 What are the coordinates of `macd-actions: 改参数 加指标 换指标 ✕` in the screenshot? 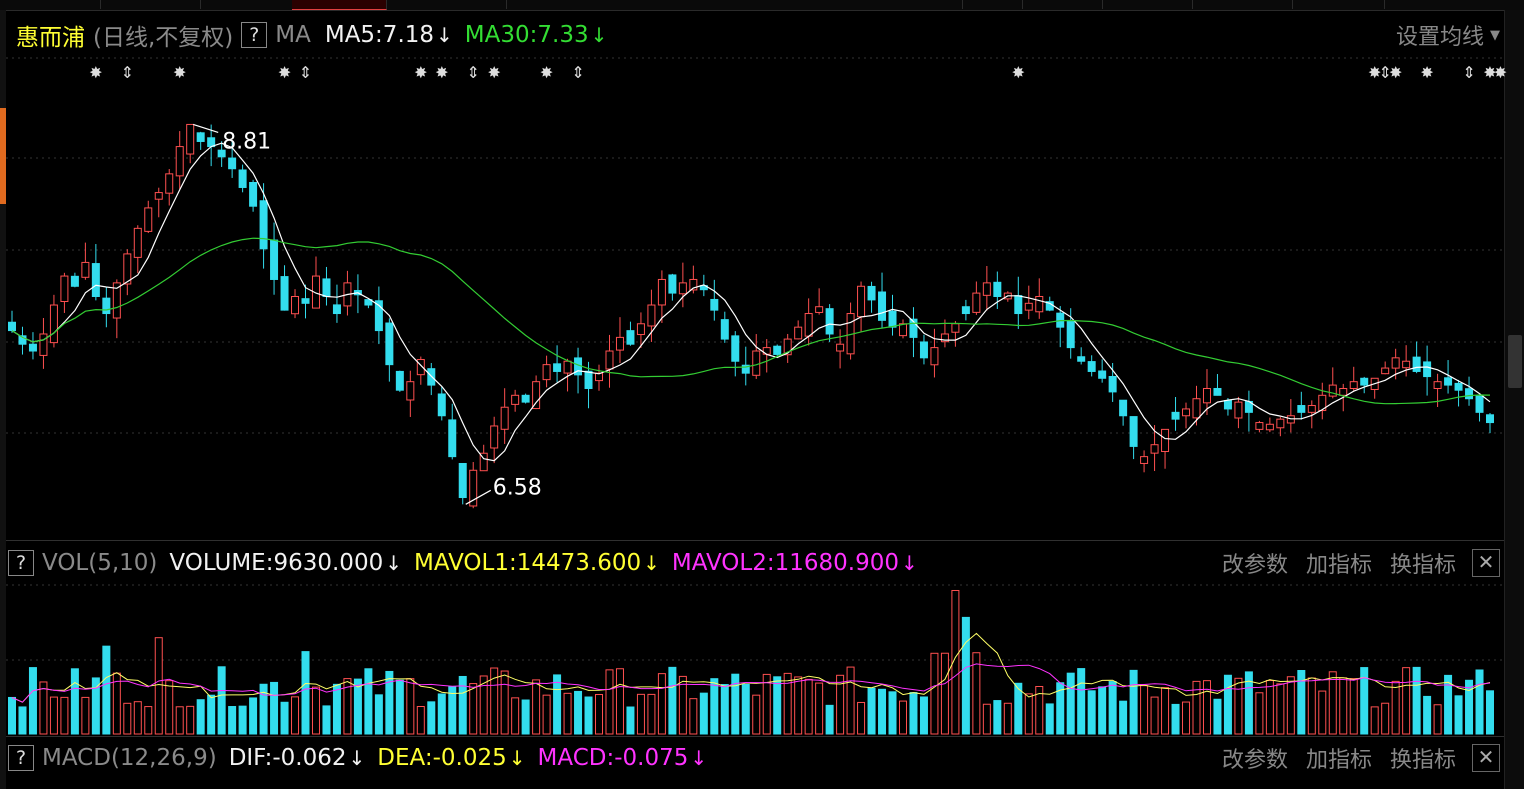 It's located at (1352, 758).